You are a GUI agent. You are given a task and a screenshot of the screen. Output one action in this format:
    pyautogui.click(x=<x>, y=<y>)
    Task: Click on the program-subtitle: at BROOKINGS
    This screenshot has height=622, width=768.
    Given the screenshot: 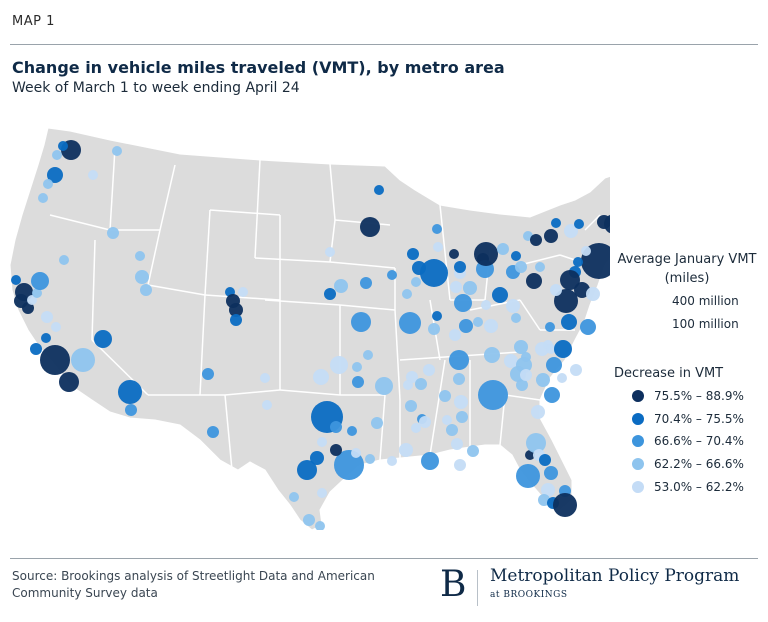 What is the action you would take?
    pyautogui.click(x=529, y=595)
    